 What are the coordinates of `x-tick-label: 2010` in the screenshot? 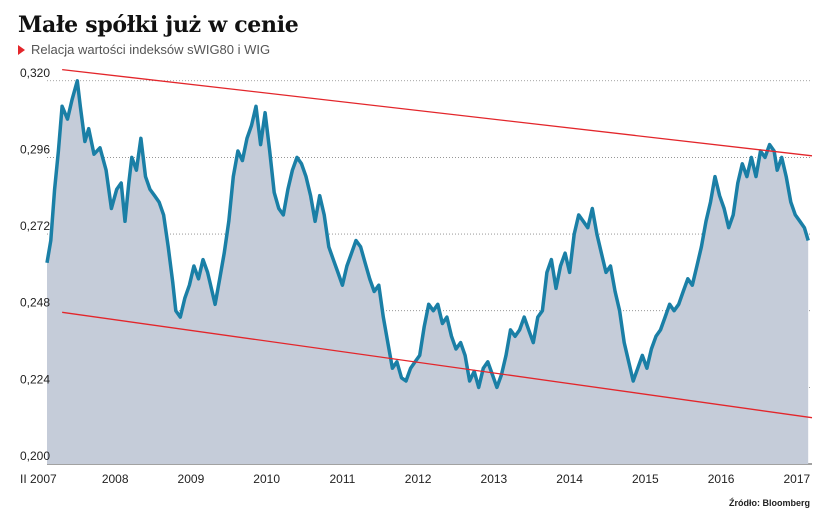 It's located at (266, 479).